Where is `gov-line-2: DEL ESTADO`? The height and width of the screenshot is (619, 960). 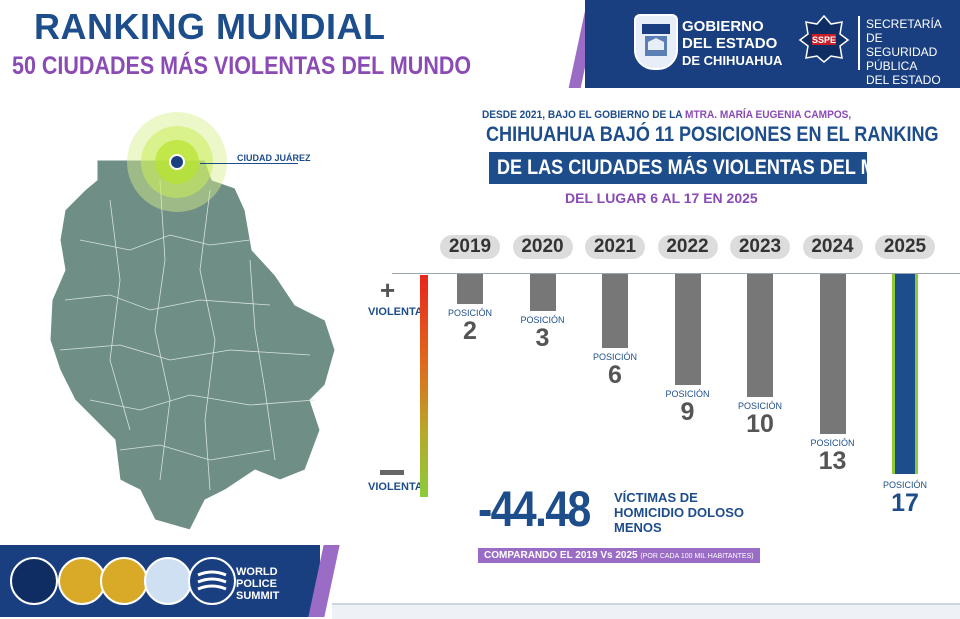 gov-line-2: DEL ESTADO is located at coordinates (730, 43).